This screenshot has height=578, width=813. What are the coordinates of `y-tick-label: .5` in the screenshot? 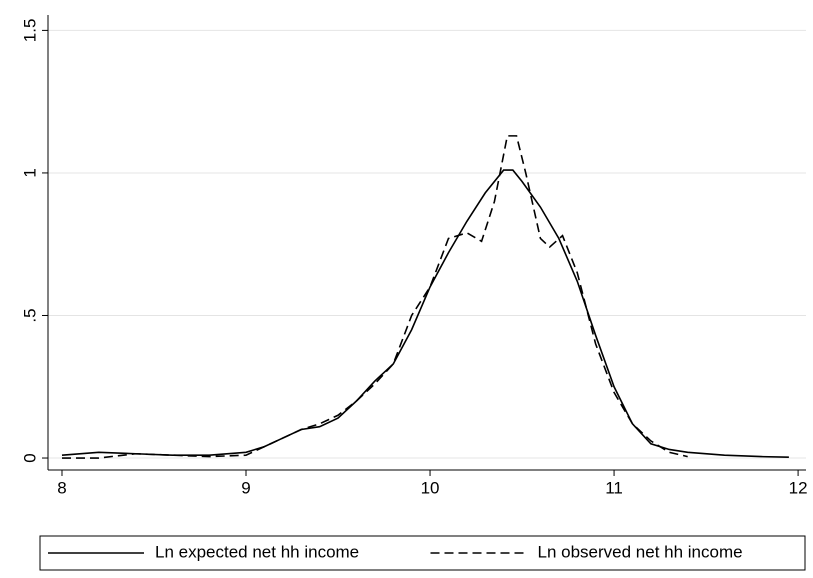 It's located at (29, 315).